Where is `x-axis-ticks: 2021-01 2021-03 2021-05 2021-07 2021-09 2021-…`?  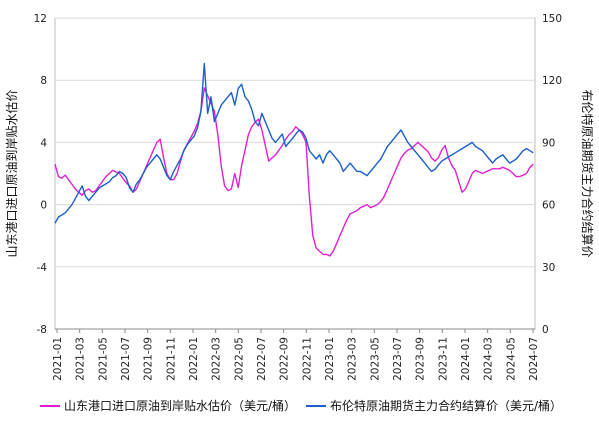
x-axis-ticks: 2021-01 2021-03 2021-05 2021-07 2021-09 2021-… is located at coordinates (296, 354).